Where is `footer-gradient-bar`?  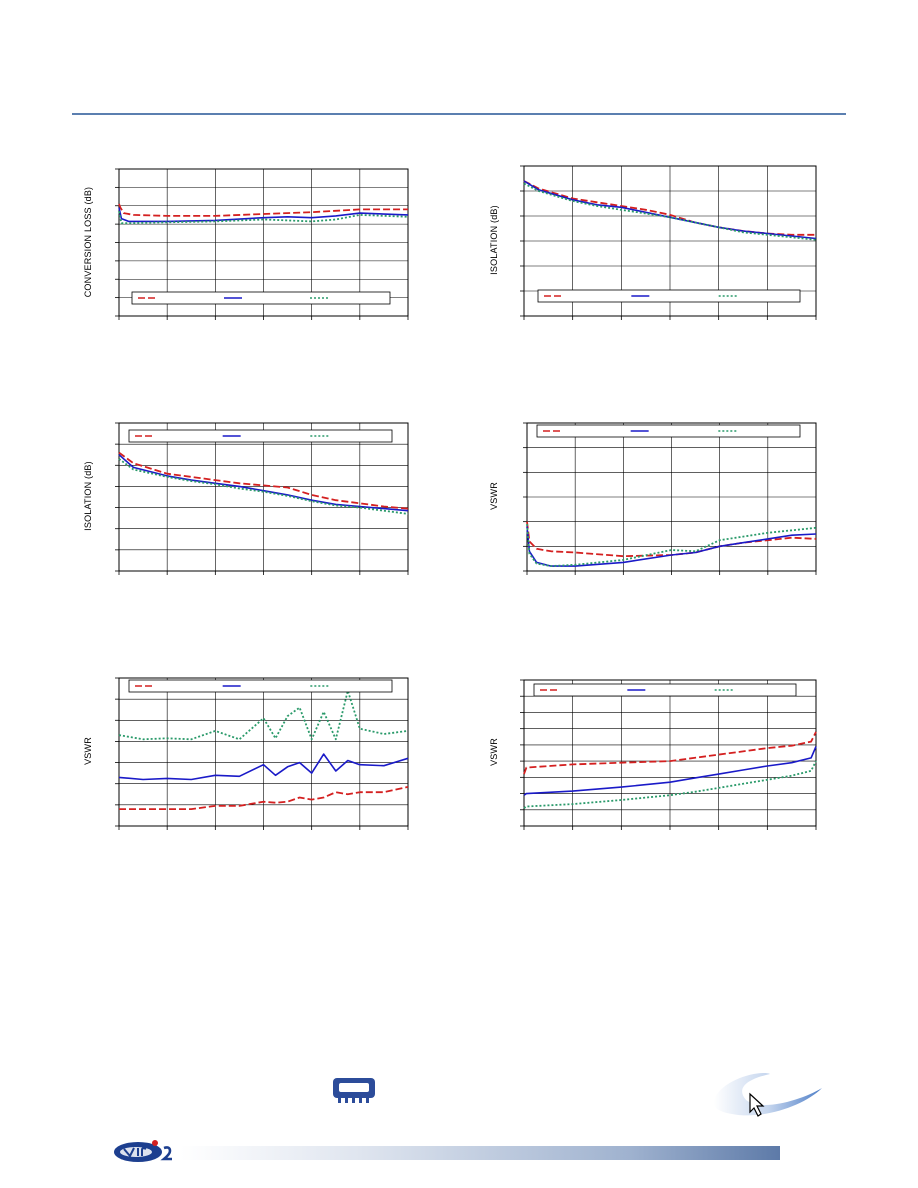 footer-gradient-bar is located at coordinates (480, 1153).